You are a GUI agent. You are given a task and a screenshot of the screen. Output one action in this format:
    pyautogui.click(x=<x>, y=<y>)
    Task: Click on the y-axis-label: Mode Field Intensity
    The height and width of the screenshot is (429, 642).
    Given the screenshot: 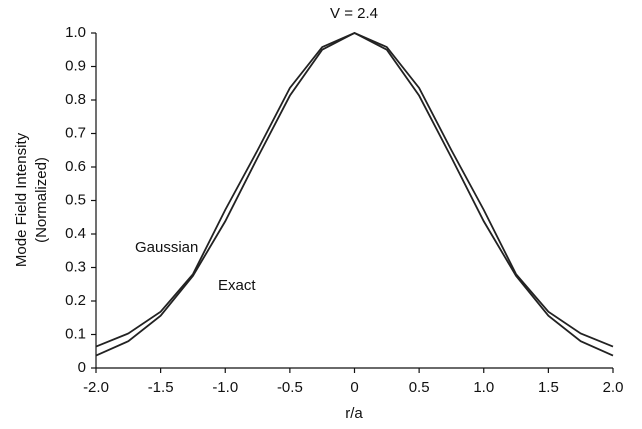 What is the action you would take?
    pyautogui.click(x=21, y=199)
    